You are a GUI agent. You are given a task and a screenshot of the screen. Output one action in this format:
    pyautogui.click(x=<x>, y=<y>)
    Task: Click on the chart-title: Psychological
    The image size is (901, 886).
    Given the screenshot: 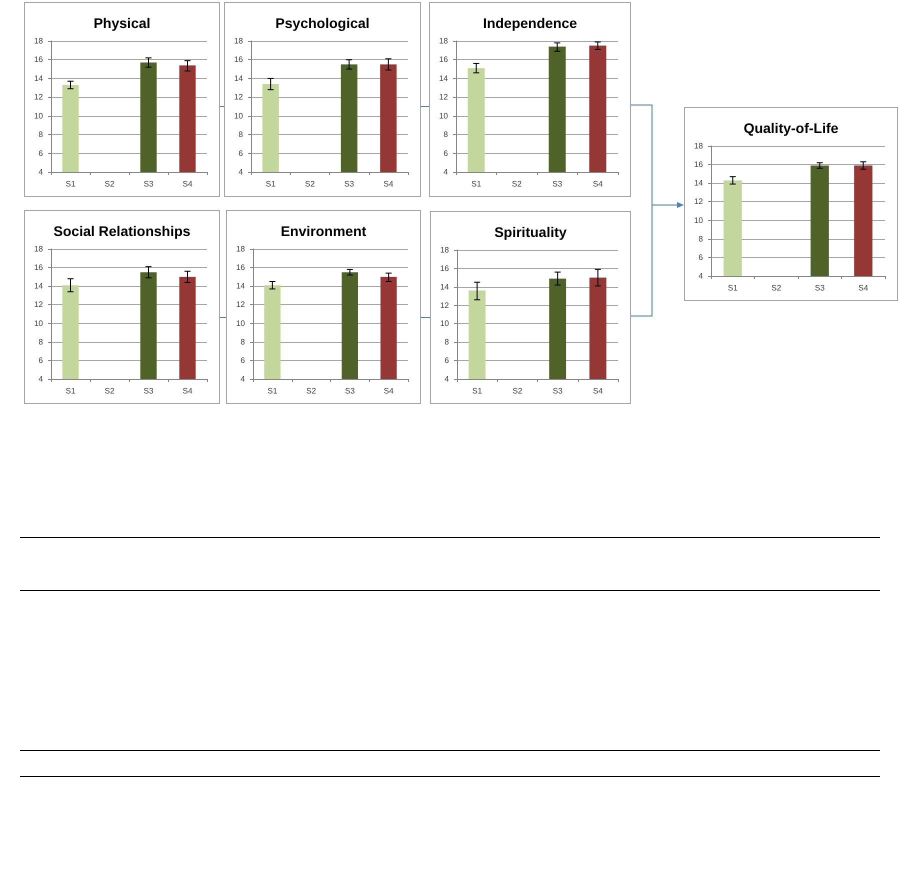 What is the action you would take?
    pyautogui.click(x=322, y=23)
    